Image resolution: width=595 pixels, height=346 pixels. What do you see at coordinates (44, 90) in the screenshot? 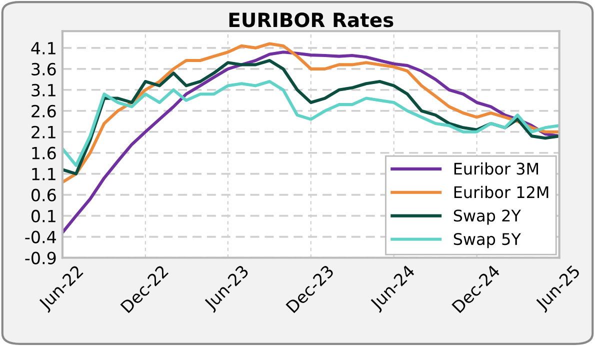
I see `y-tick-label: 3.1` at bounding box center [44, 90].